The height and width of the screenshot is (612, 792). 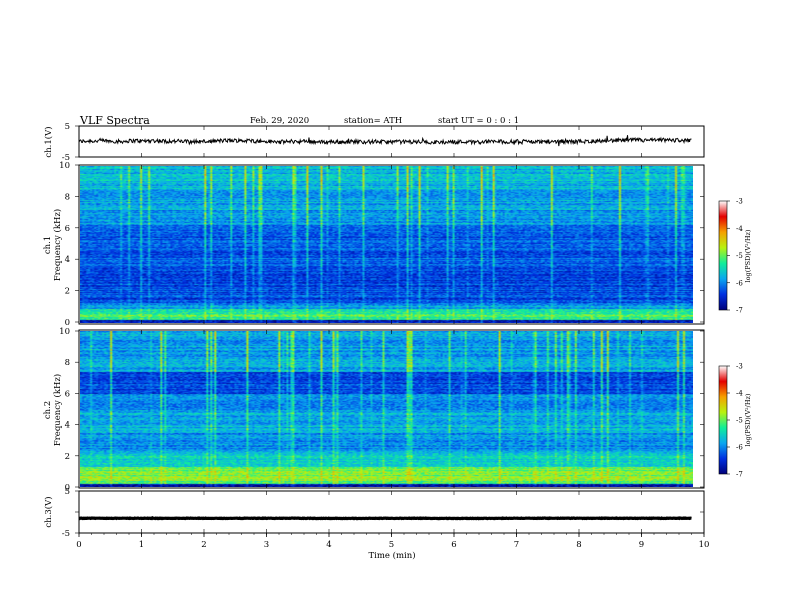 I want to click on ch1-waveform-y-tick-label: -5, so click(x=66, y=158).